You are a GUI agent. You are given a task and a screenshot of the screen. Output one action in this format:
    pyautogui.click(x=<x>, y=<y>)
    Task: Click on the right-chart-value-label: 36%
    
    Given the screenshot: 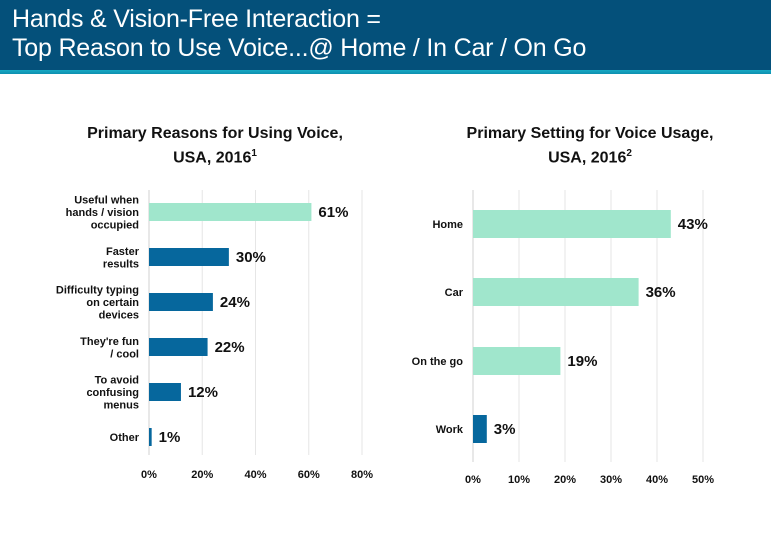 What is the action you would take?
    pyautogui.click(x=661, y=292)
    